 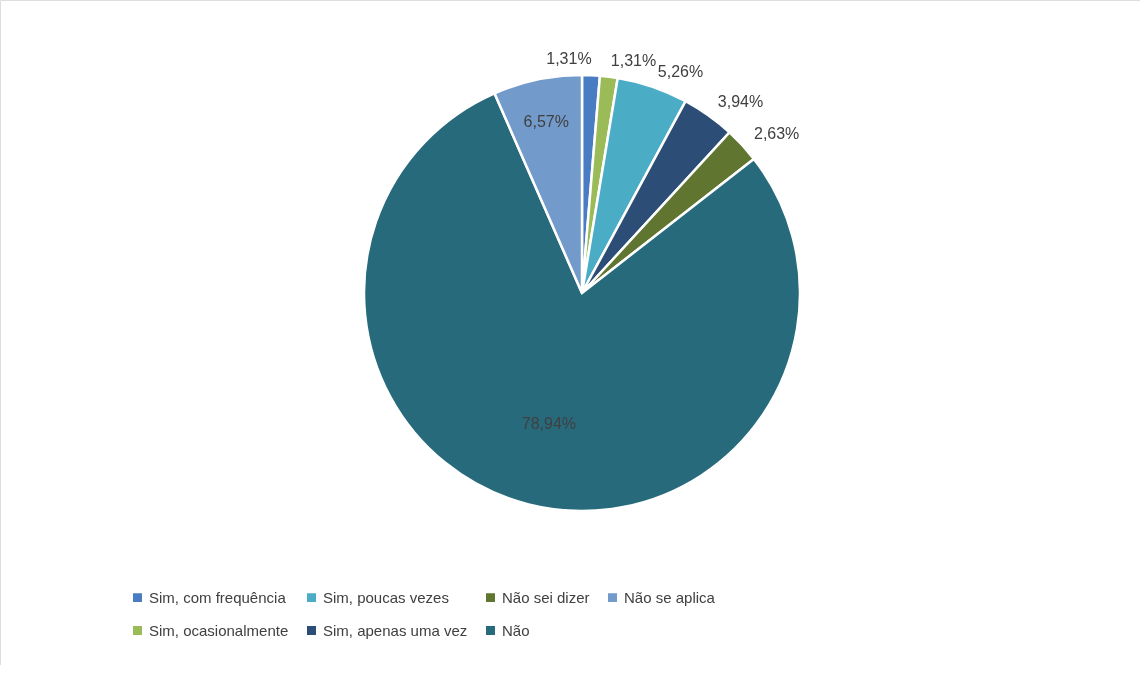 What do you see at coordinates (218, 597) in the screenshot?
I see `legend-label: Sim, com frequência` at bounding box center [218, 597].